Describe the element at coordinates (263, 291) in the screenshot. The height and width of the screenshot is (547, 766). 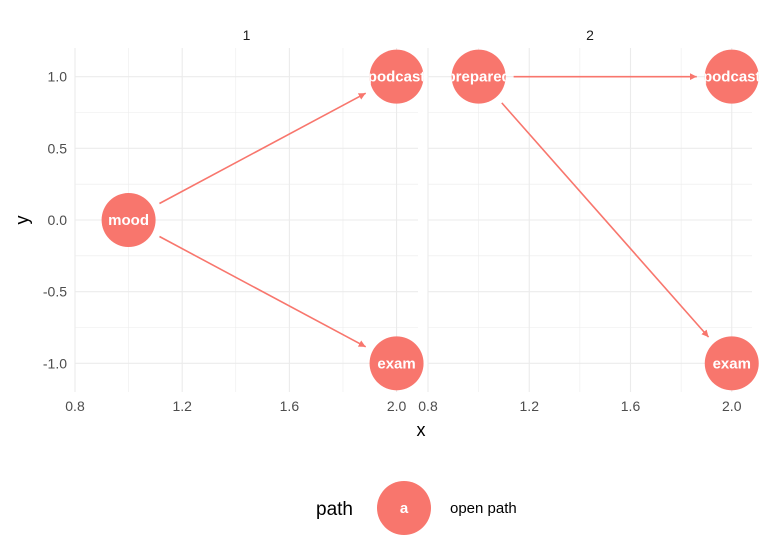
I see `edge-mood-to-exam` at that location.